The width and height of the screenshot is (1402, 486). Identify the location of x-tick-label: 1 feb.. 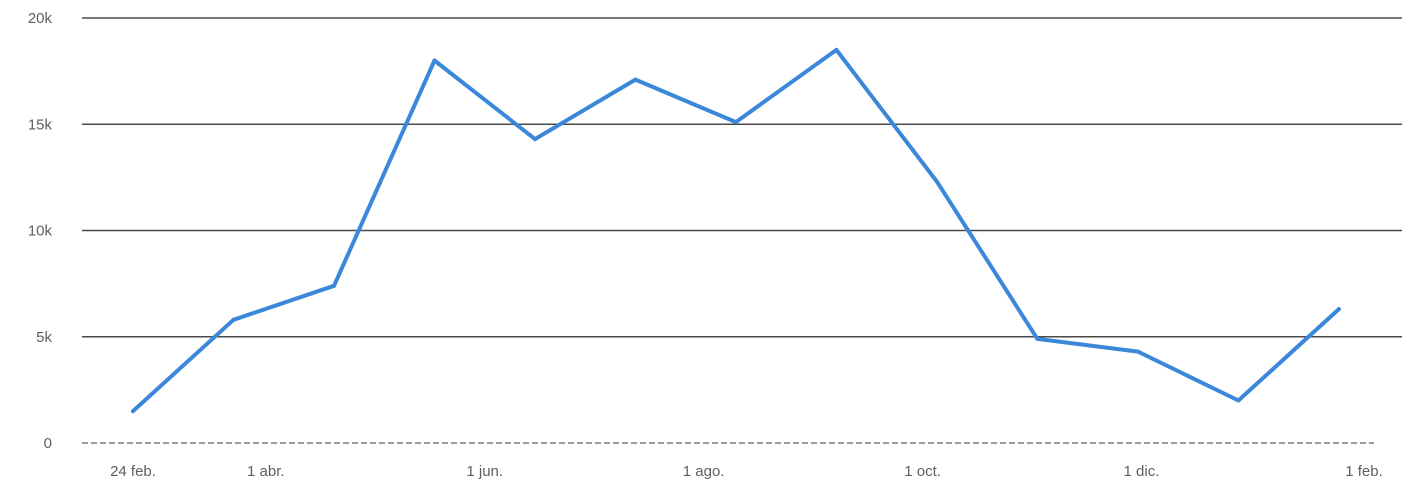
(1364, 471).